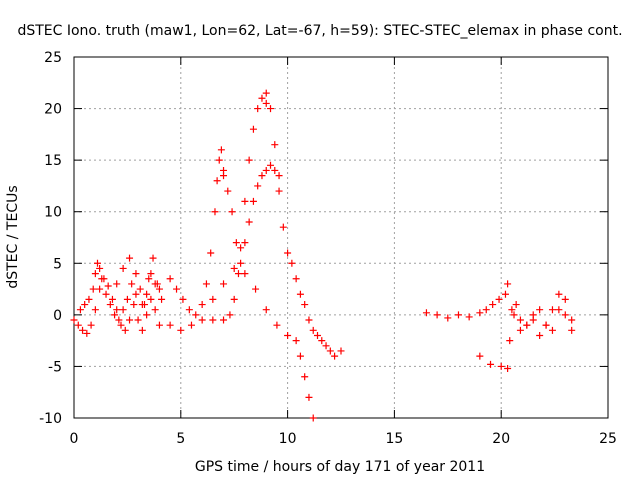 The height and width of the screenshot is (480, 640). Describe the element at coordinates (288, 439) in the screenshot. I see `x-tick-label: 10` at that location.